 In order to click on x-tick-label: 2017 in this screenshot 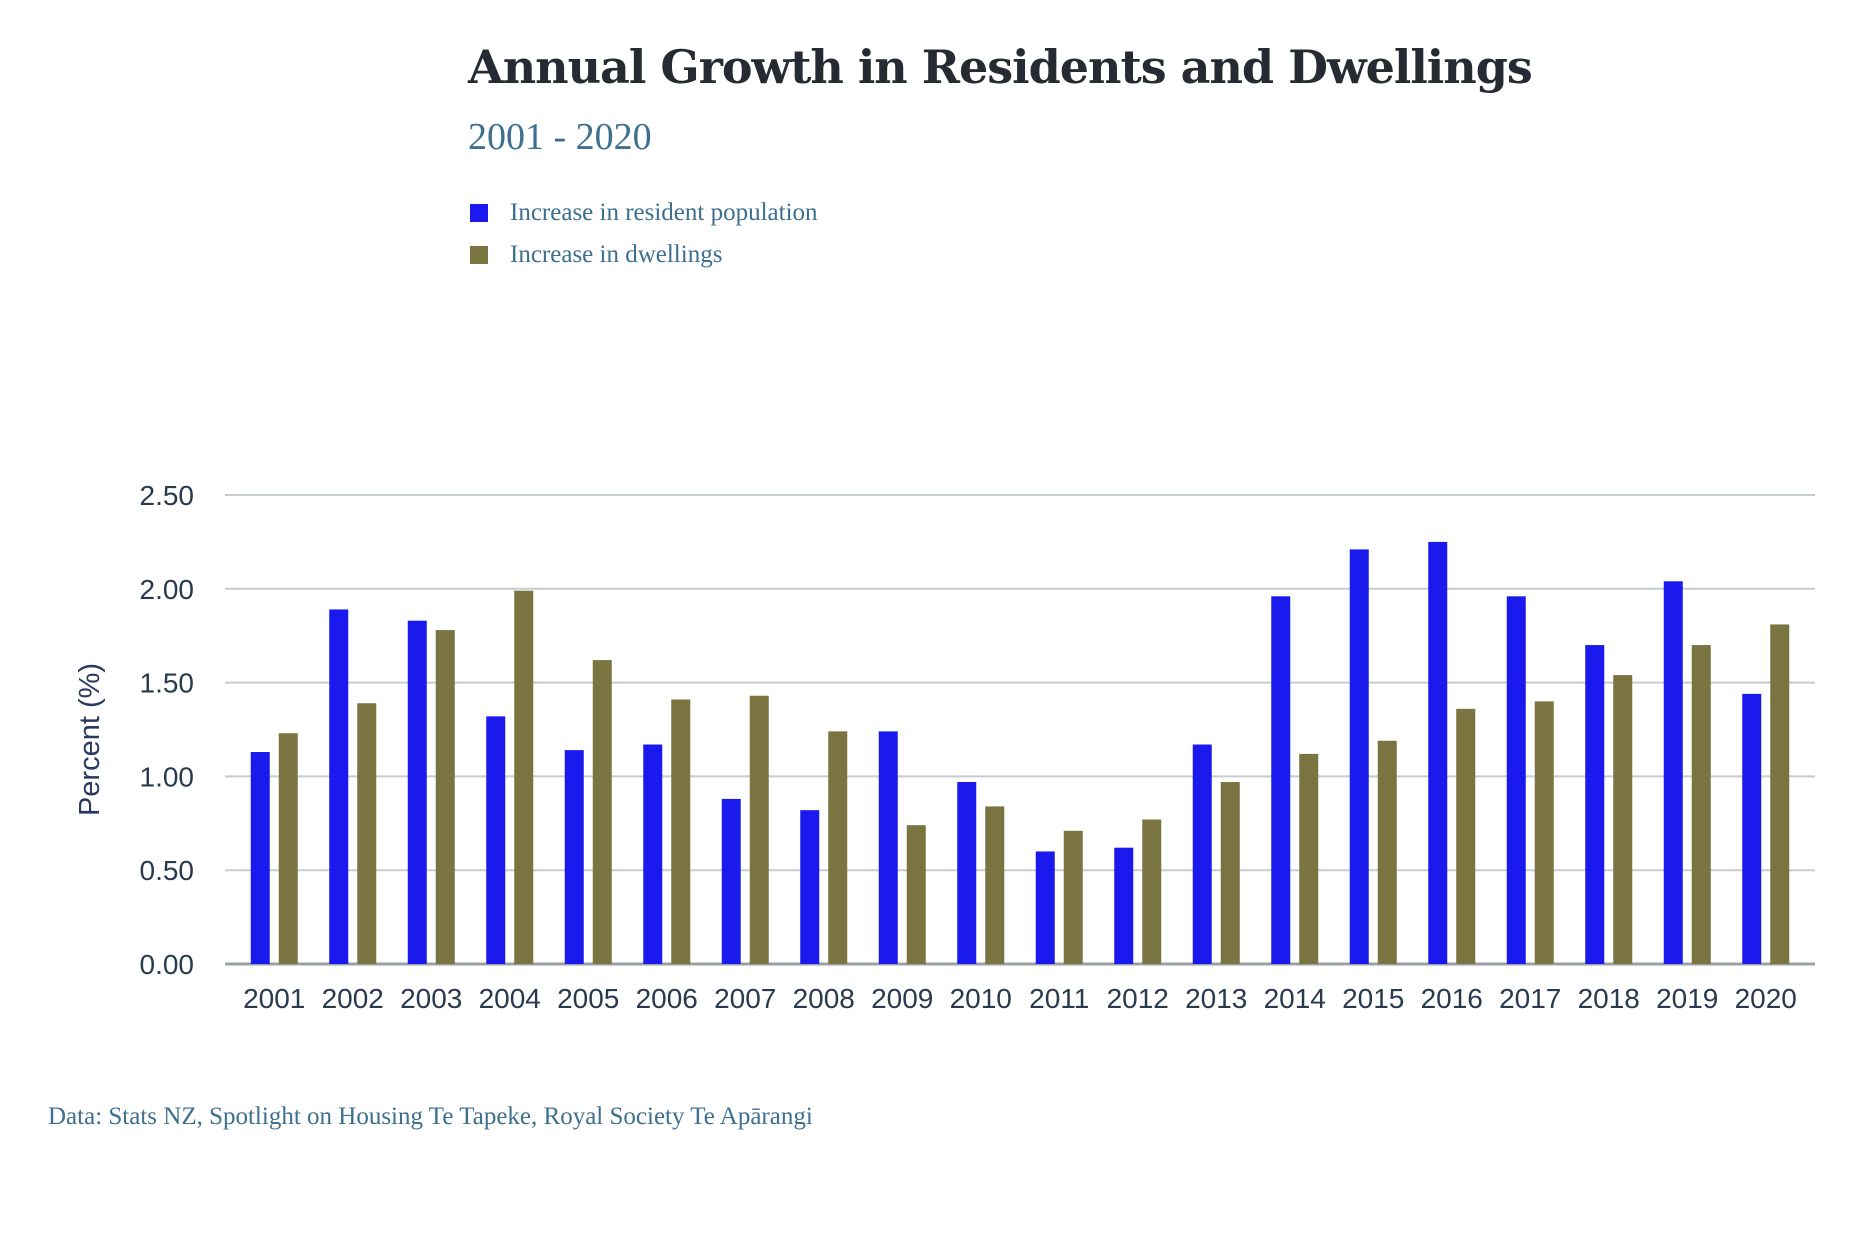, I will do `click(1530, 998)`.